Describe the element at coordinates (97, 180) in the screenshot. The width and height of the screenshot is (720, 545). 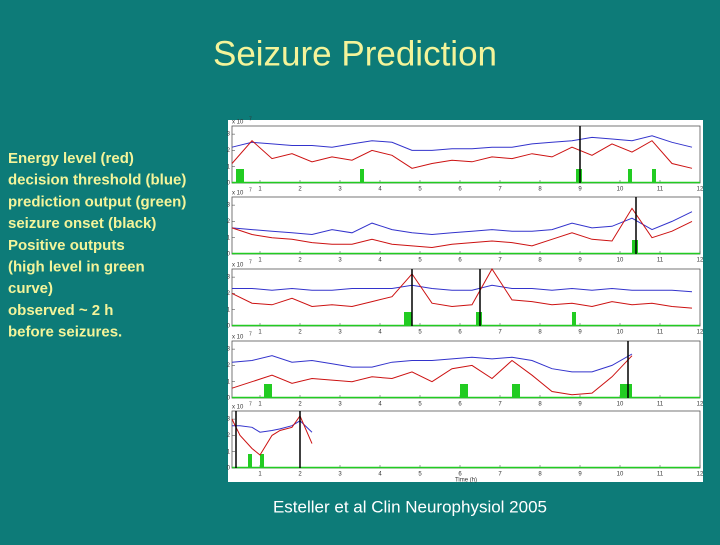
I see `text-line: decision threshold (blue)` at that location.